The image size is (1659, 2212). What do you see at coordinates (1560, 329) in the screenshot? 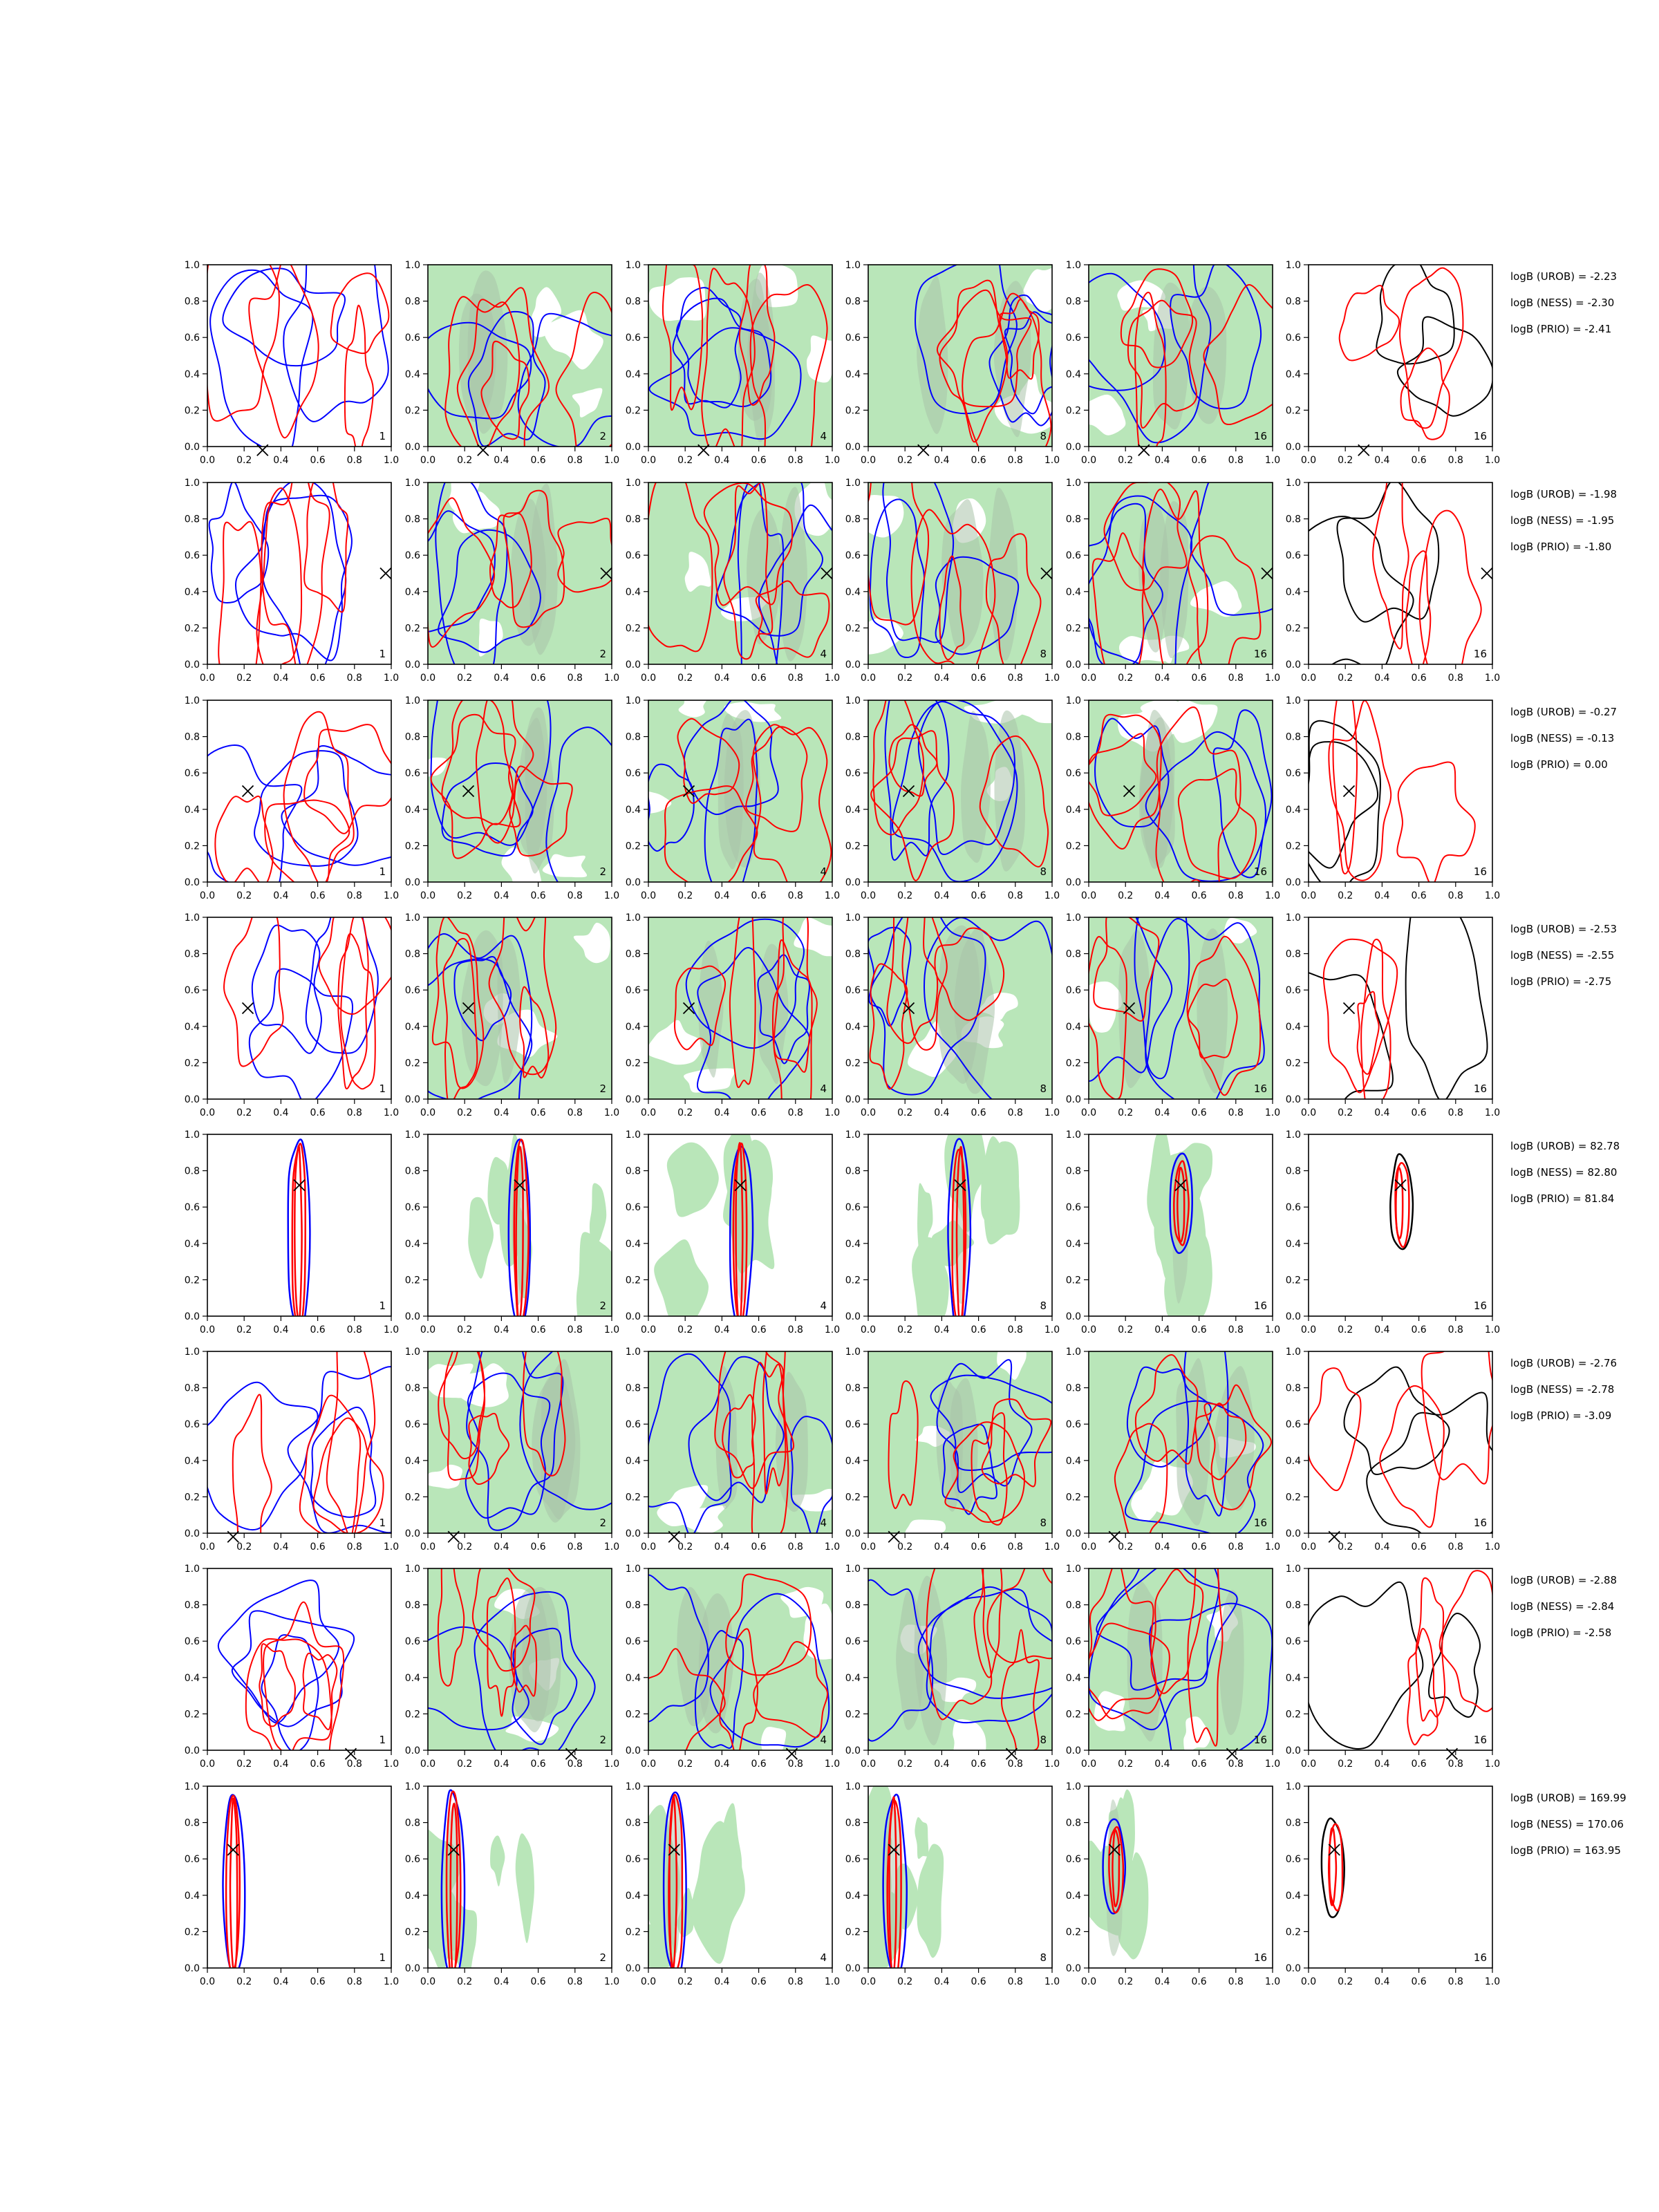
I see `logb-stat: logB (PRIO) = -2.41` at bounding box center [1560, 329].